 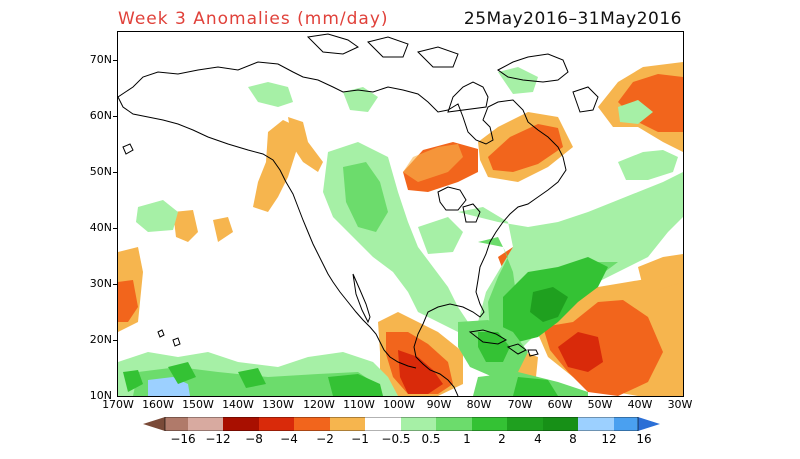 What do you see at coordinates (198, 404) in the screenshot?
I see `lon-label-150w: 150W` at bounding box center [198, 404].